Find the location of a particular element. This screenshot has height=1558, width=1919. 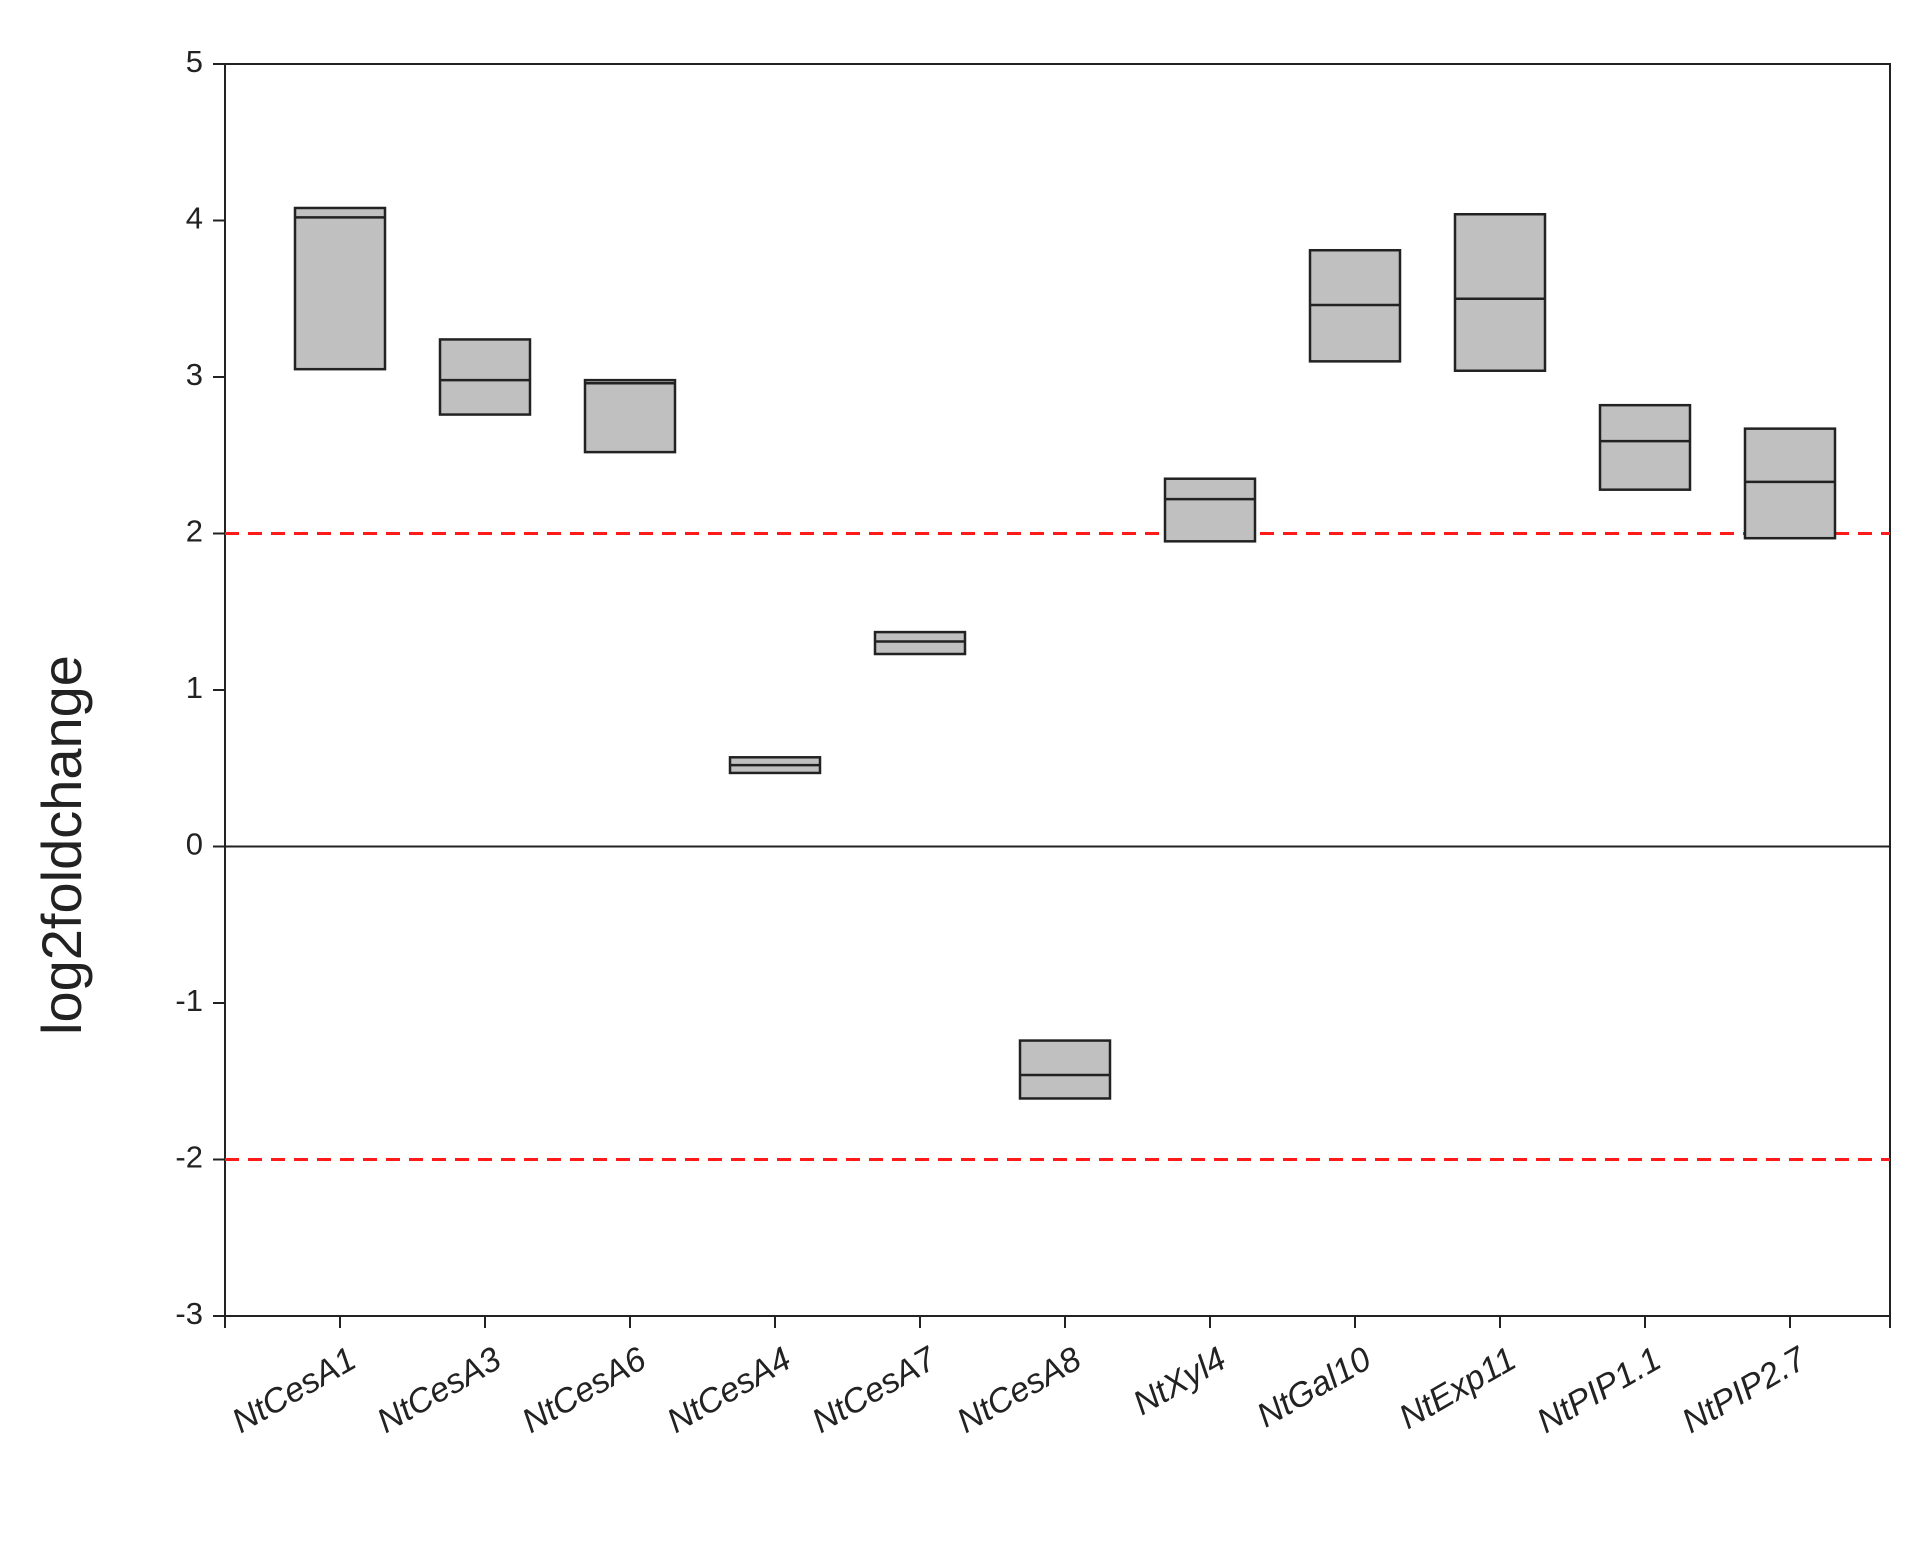

y-tick-label: -1 is located at coordinates (189, 1000).